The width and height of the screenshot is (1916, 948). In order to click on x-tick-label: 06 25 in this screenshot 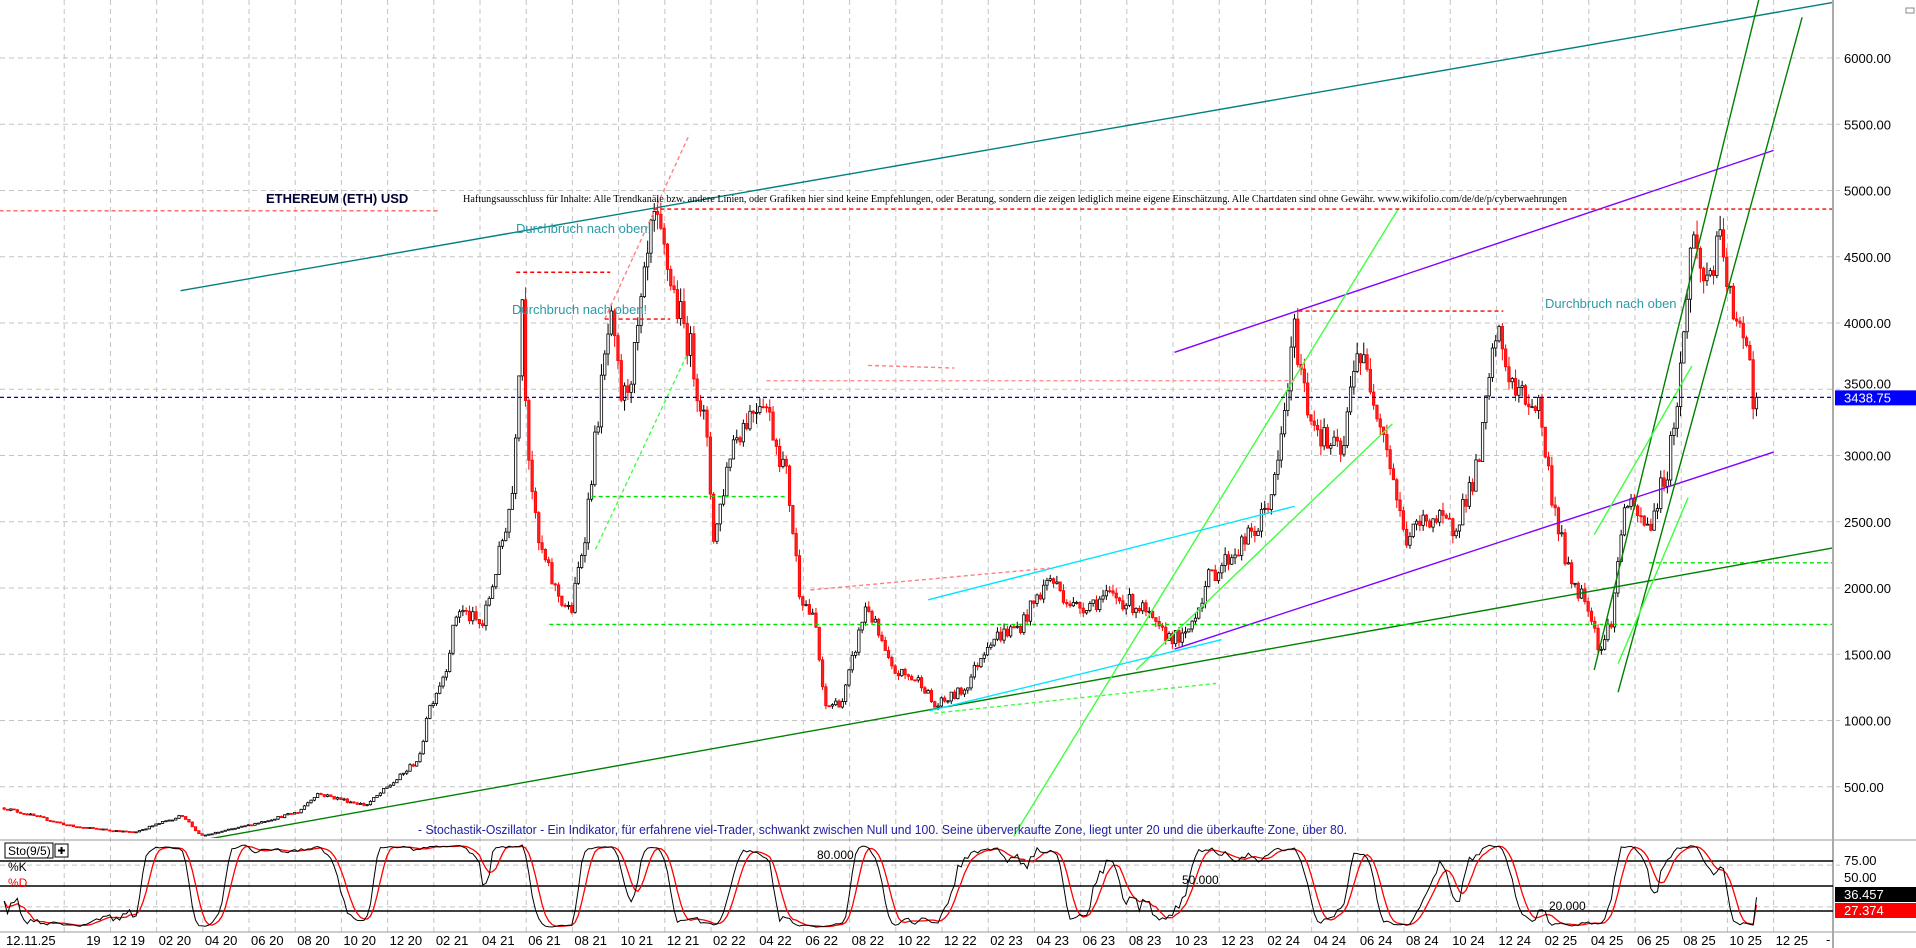, I will do `click(1653, 940)`.